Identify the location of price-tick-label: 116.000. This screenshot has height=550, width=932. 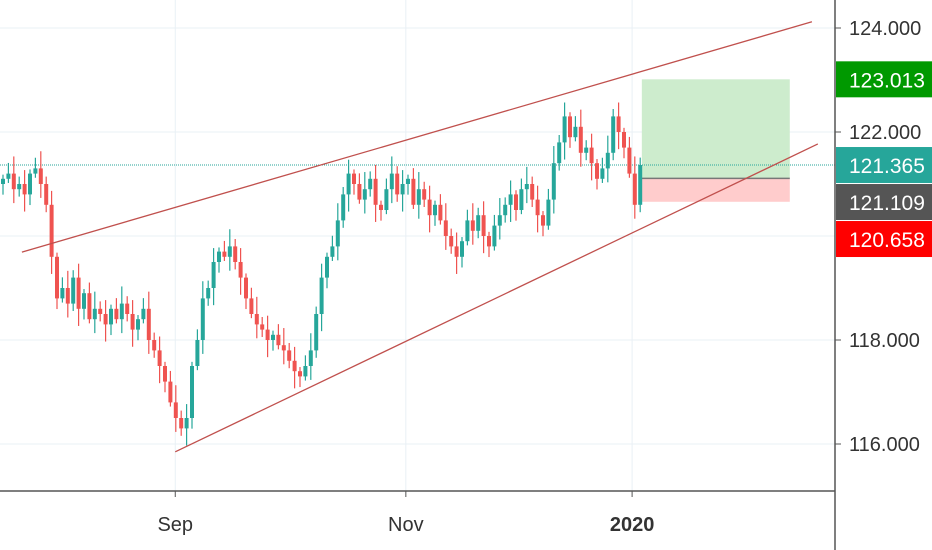
(884, 445).